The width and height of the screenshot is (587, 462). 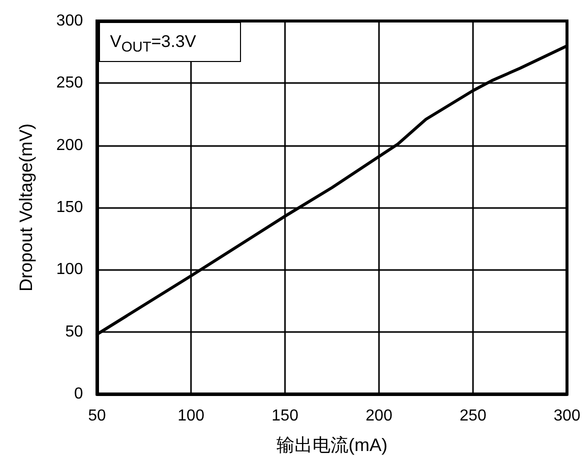 What do you see at coordinates (332, 445) in the screenshot?
I see `x-axis-title: 输出电流(mA)` at bounding box center [332, 445].